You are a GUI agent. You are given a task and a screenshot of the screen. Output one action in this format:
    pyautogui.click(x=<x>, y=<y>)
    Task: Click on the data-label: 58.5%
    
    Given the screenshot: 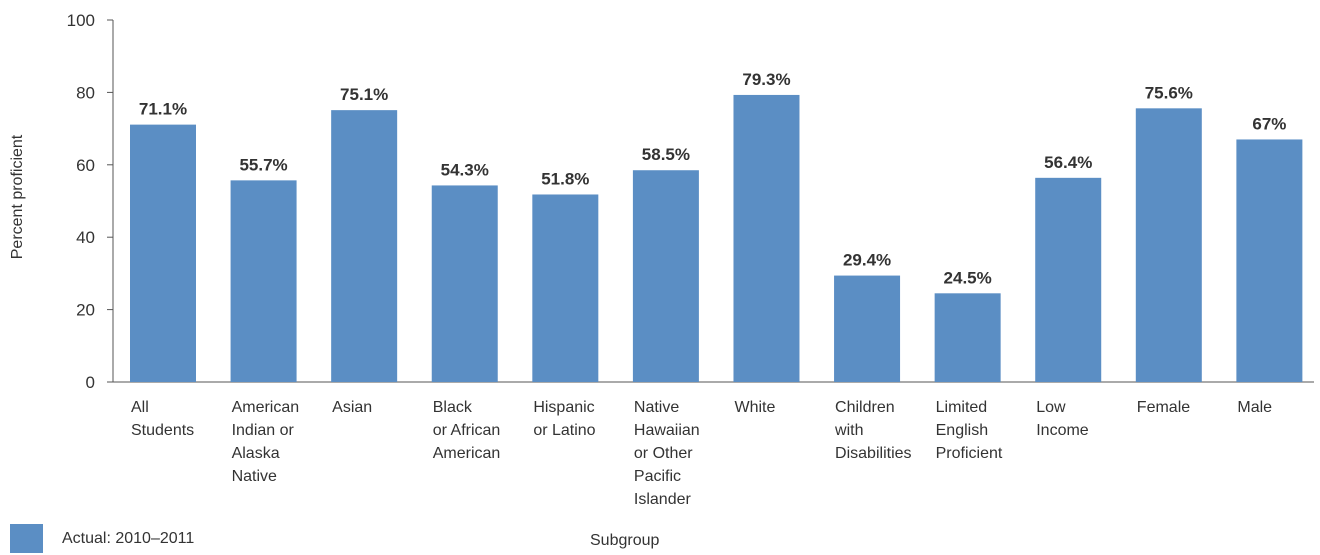 What is the action you would take?
    pyautogui.click(x=666, y=154)
    